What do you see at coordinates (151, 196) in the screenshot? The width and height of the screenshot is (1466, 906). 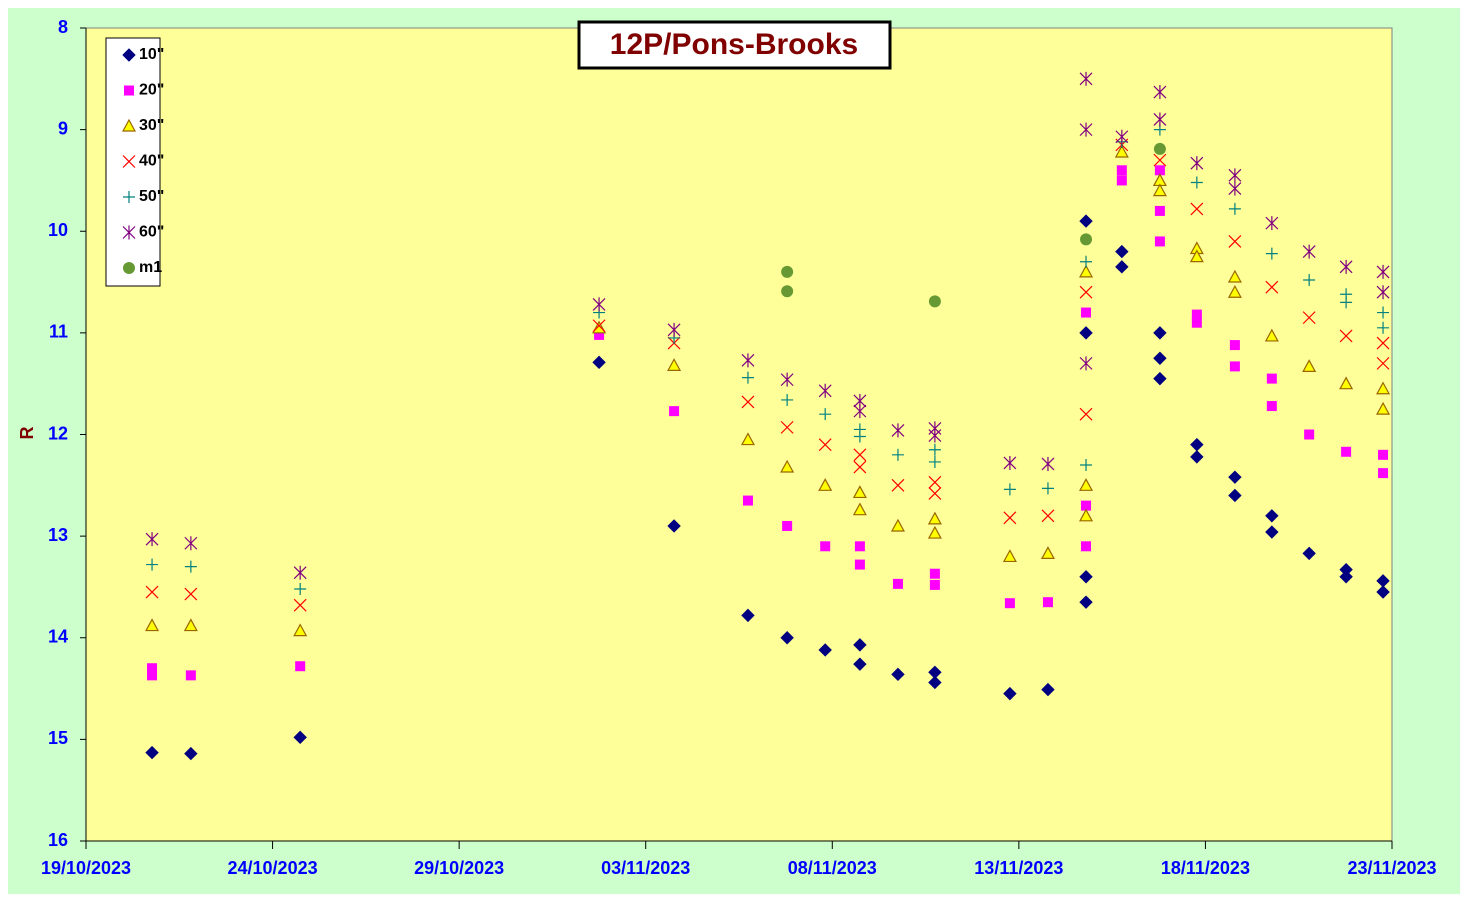 I see `legend-label: 50"` at bounding box center [151, 196].